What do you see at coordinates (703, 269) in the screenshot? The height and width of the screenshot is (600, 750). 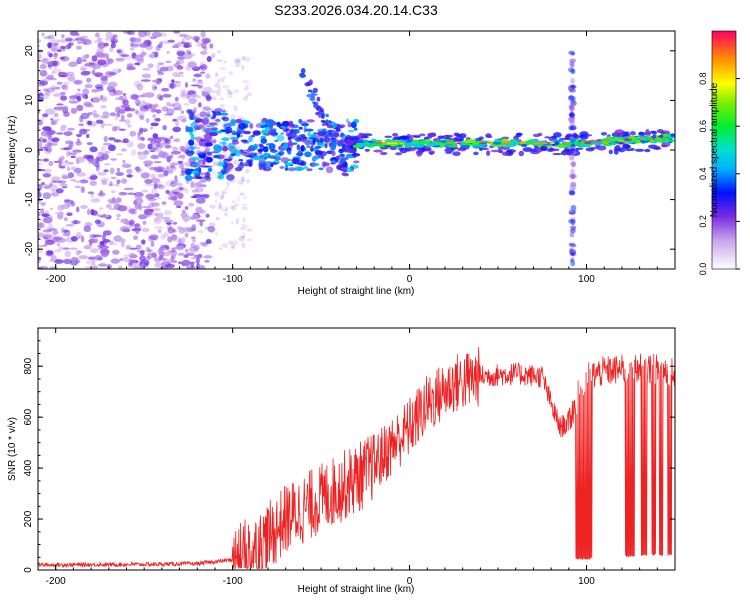 I see `colorbar-tick-label: 0.0` at bounding box center [703, 269].